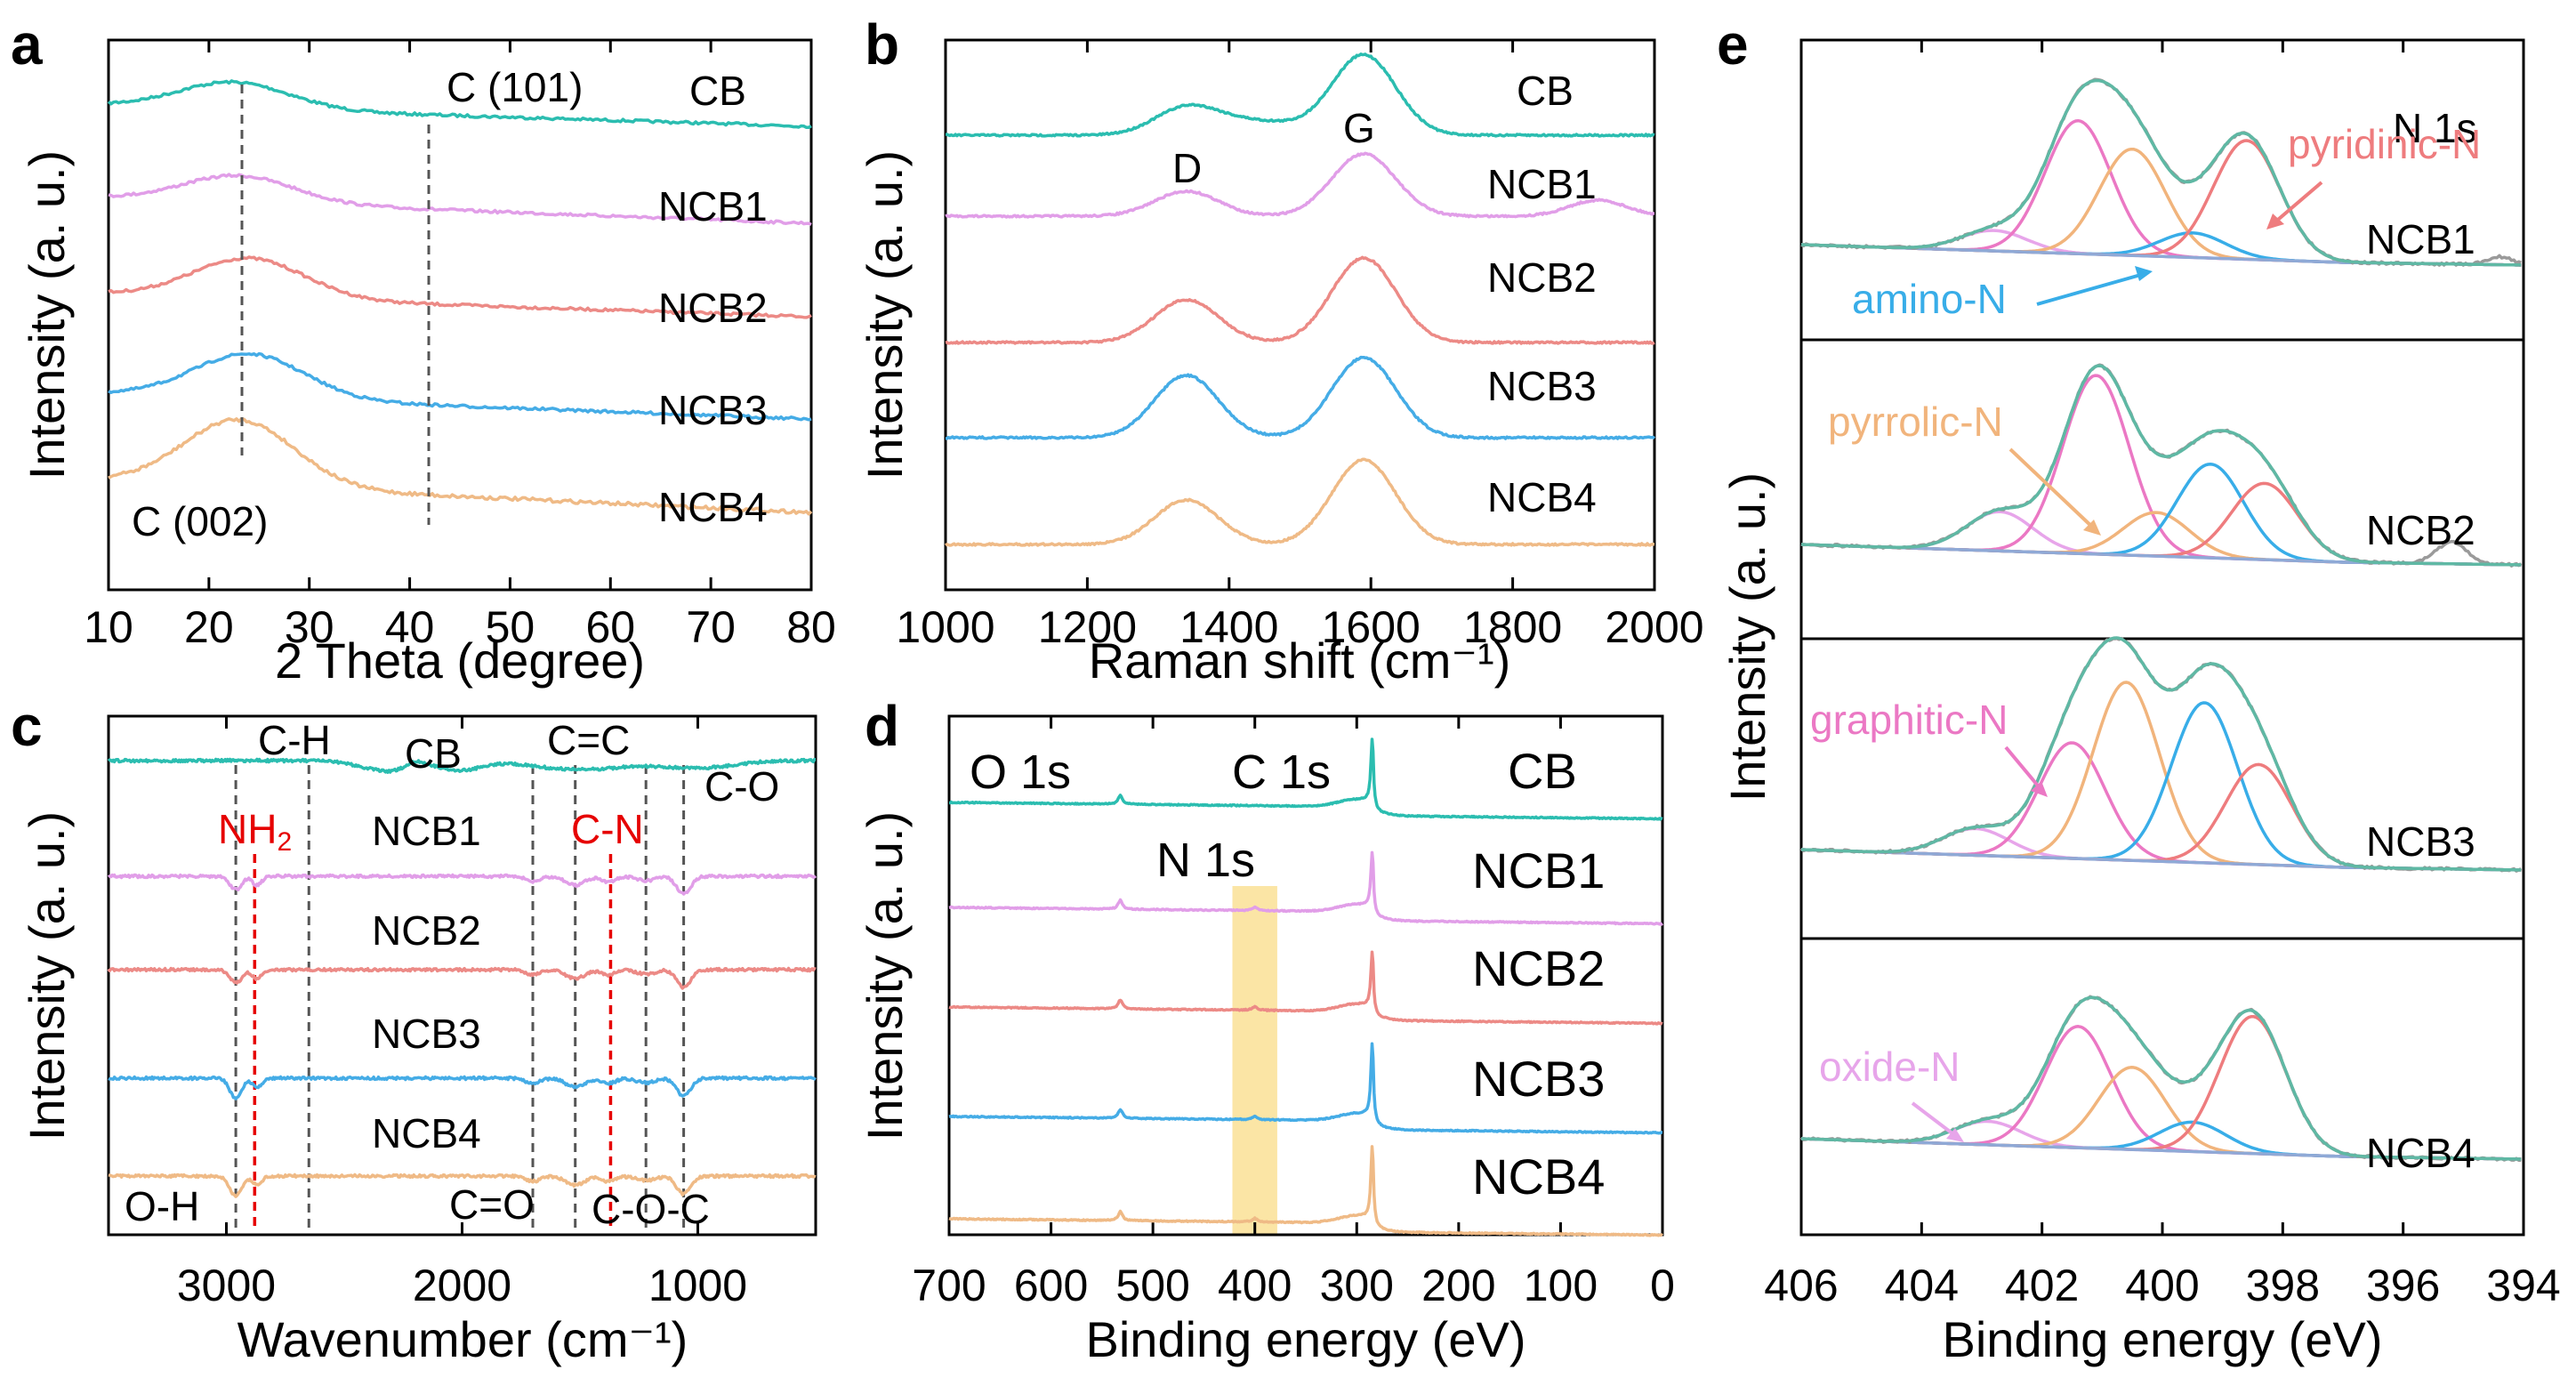 This screenshot has width=2576, height=1386. I want to click on panel-e-label-ncb1: NCB1, so click(2420, 239).